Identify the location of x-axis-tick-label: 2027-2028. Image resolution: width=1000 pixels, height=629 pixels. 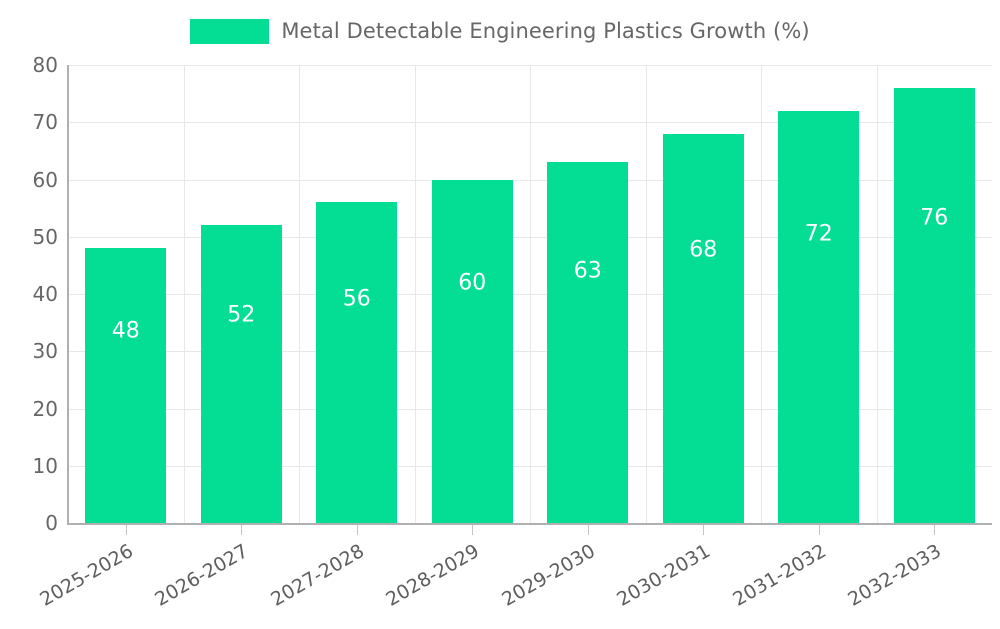
(317, 575).